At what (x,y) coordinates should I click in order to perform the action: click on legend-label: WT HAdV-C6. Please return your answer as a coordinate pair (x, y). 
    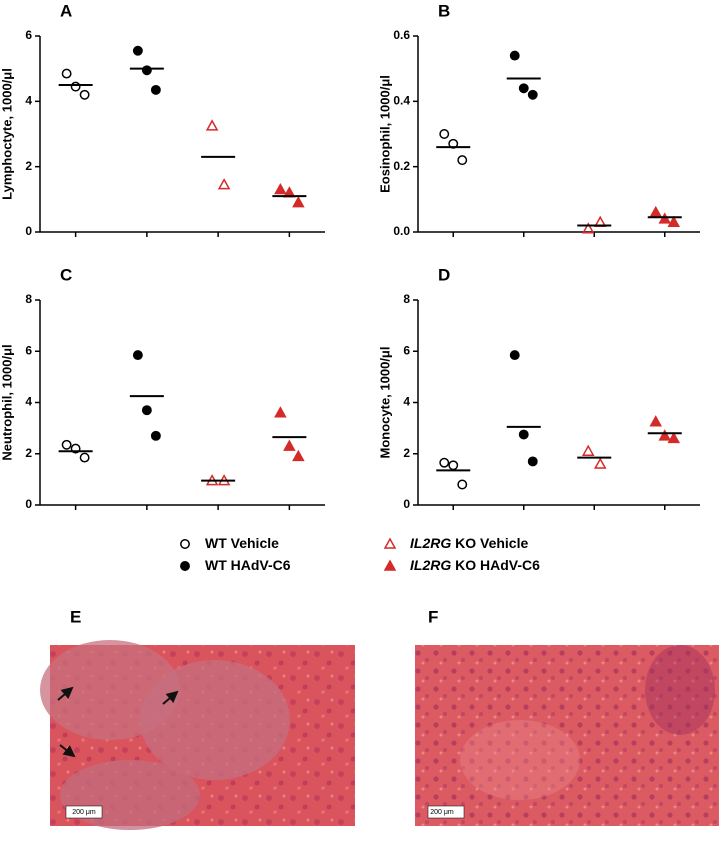
    Looking at the image, I should click on (248, 565).